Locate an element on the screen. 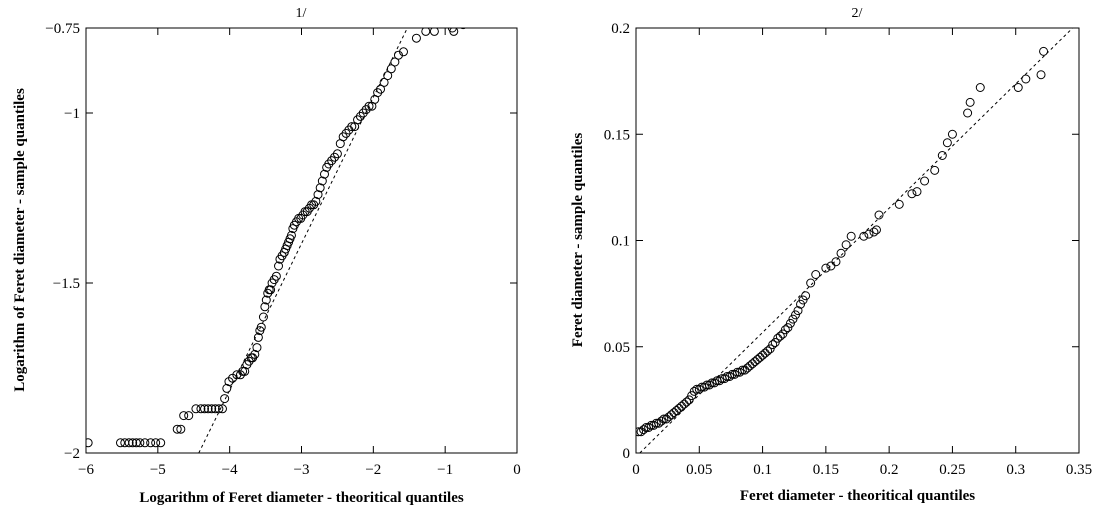 The height and width of the screenshot is (515, 1099). x-tick-label: 0.2 is located at coordinates (889, 470).